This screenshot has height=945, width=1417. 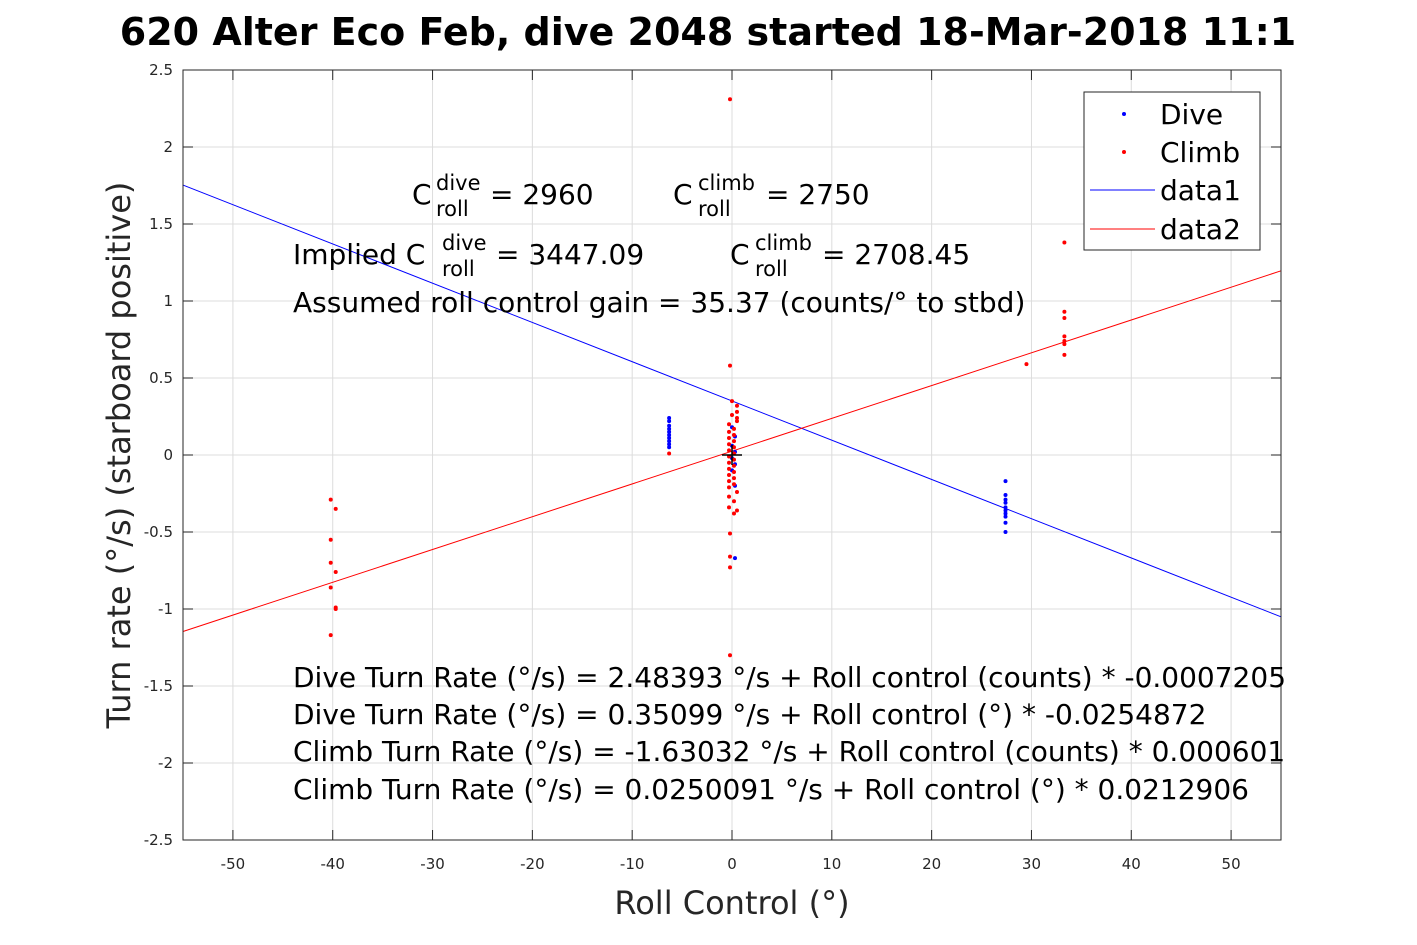 I want to click on c-roll-dive-base: C, so click(x=422, y=194).